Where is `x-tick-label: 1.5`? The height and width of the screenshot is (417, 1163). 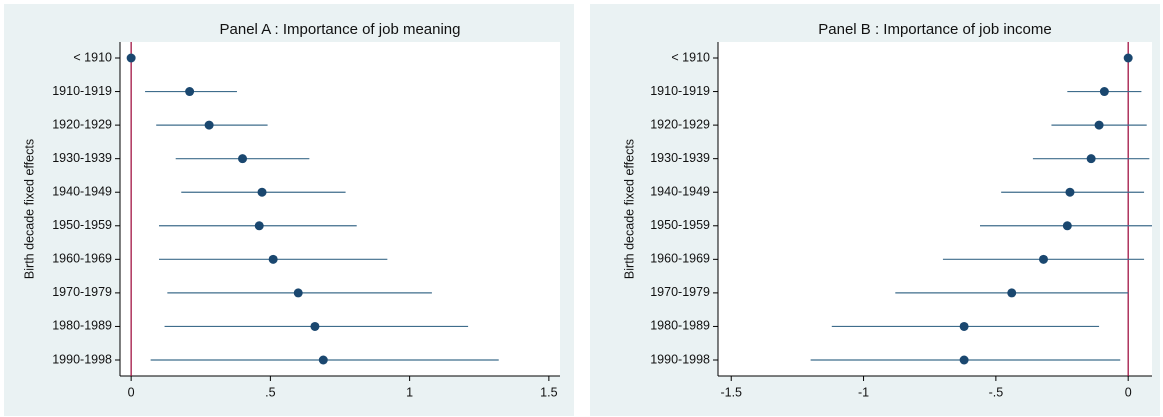 x-tick-label: 1.5 is located at coordinates (548, 392).